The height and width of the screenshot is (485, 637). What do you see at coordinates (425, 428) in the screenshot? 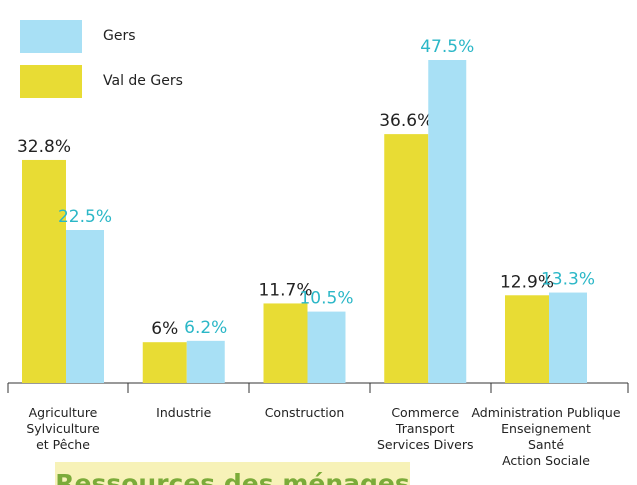
I see `x-tick-label: Commerce Transport Services Divers` at bounding box center [425, 428].